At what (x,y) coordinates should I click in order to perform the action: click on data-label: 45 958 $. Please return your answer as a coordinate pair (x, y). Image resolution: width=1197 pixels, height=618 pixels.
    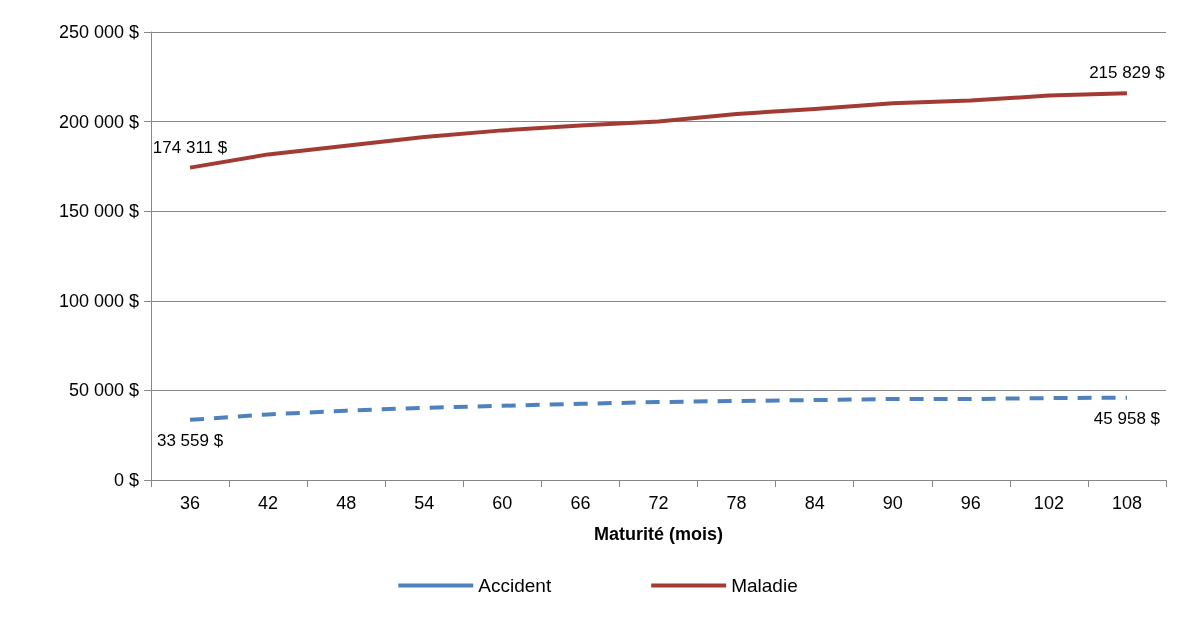
    Looking at the image, I should click on (1127, 418).